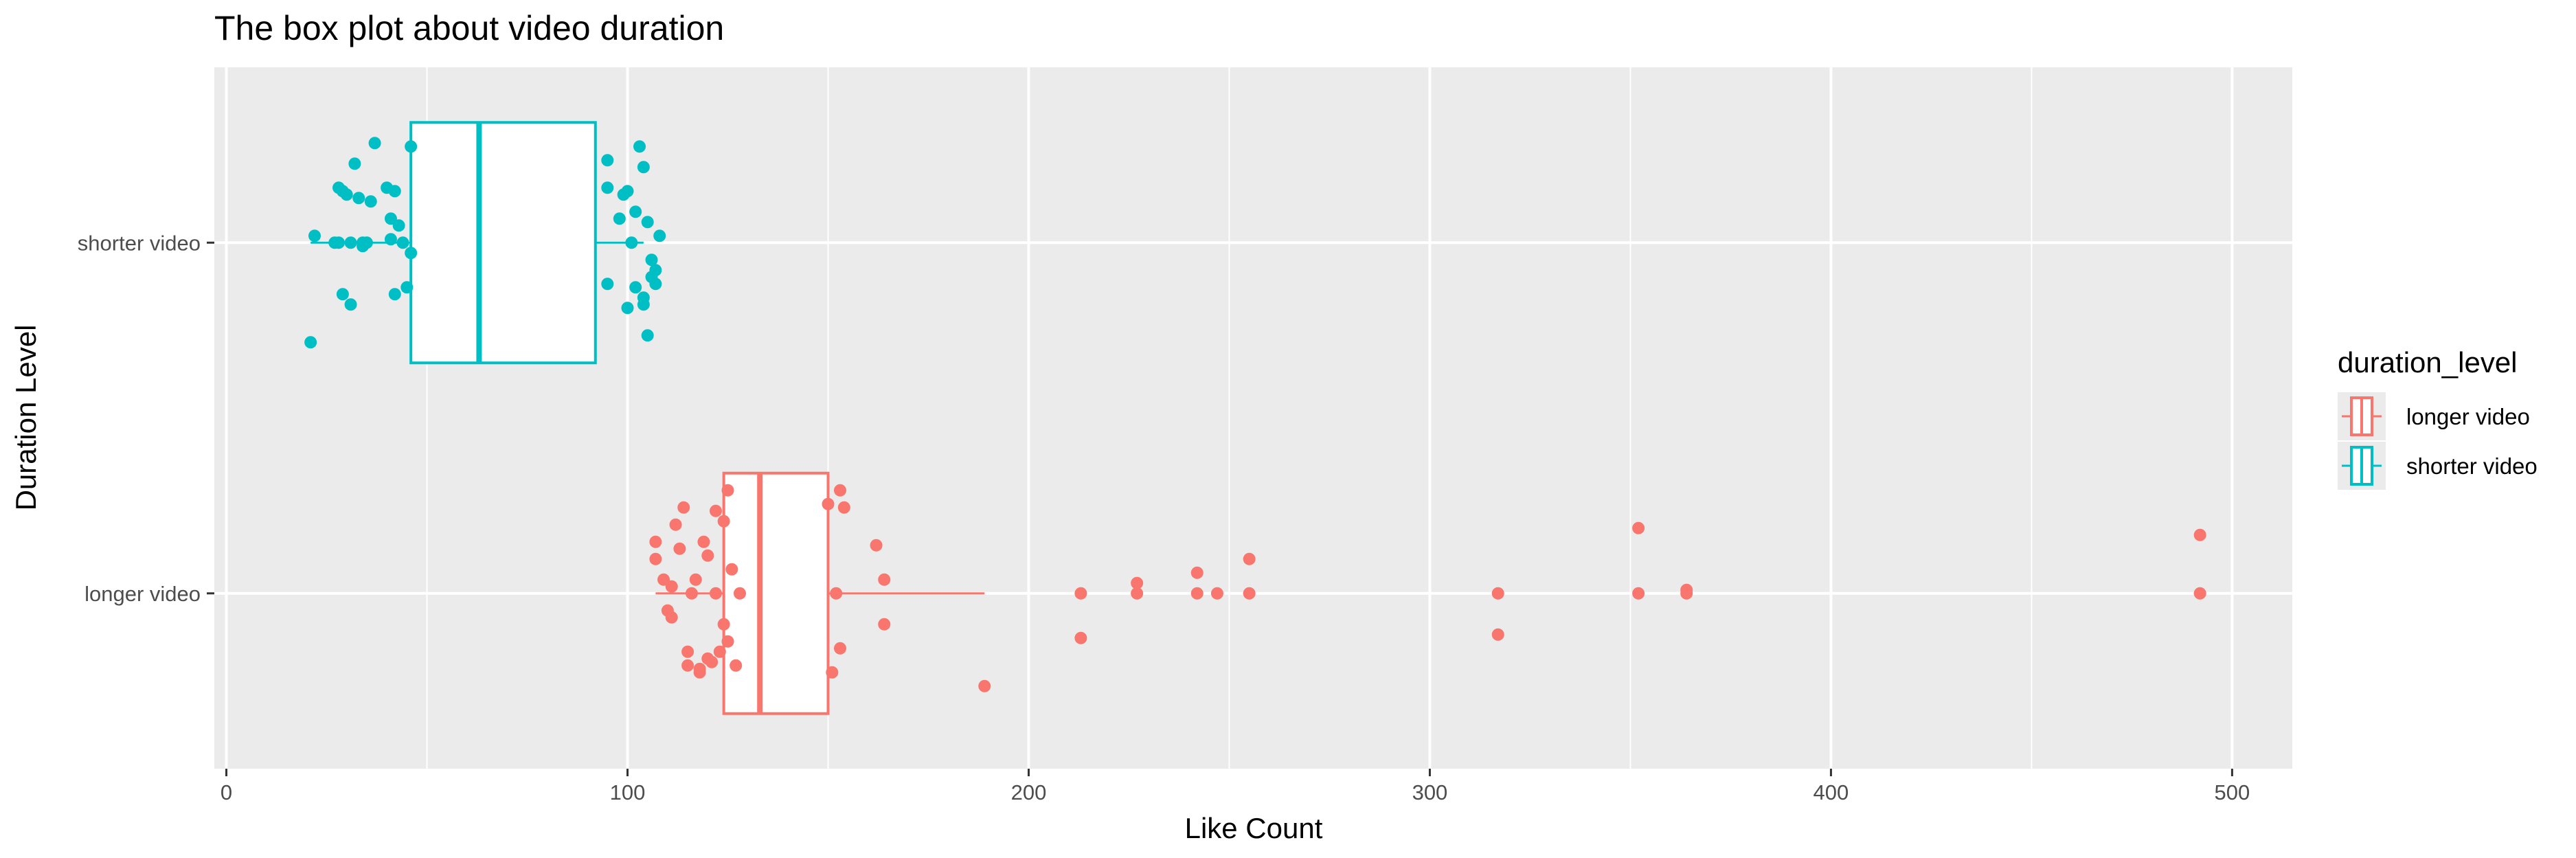  Describe the element at coordinates (1430, 792) in the screenshot. I see `x-tick-label: 300` at that location.